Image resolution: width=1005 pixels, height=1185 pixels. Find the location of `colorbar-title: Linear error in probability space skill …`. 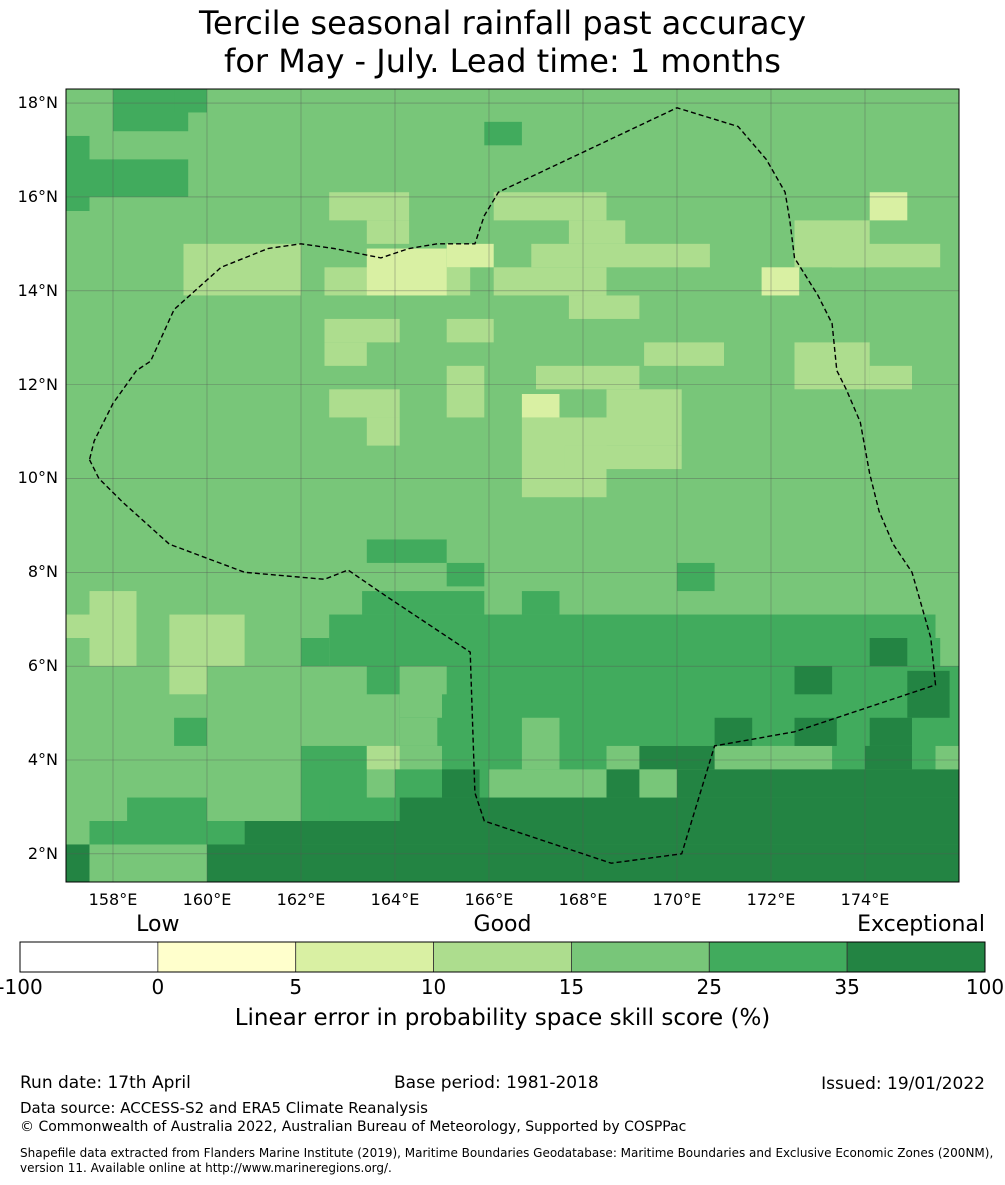

colorbar-title: Linear error in probability space skill … is located at coordinates (502, 1018).